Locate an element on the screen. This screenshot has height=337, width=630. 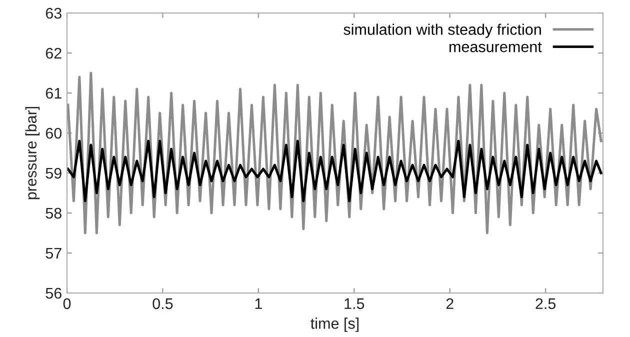
legend-label: simulation with steady friction is located at coordinates (442, 31).